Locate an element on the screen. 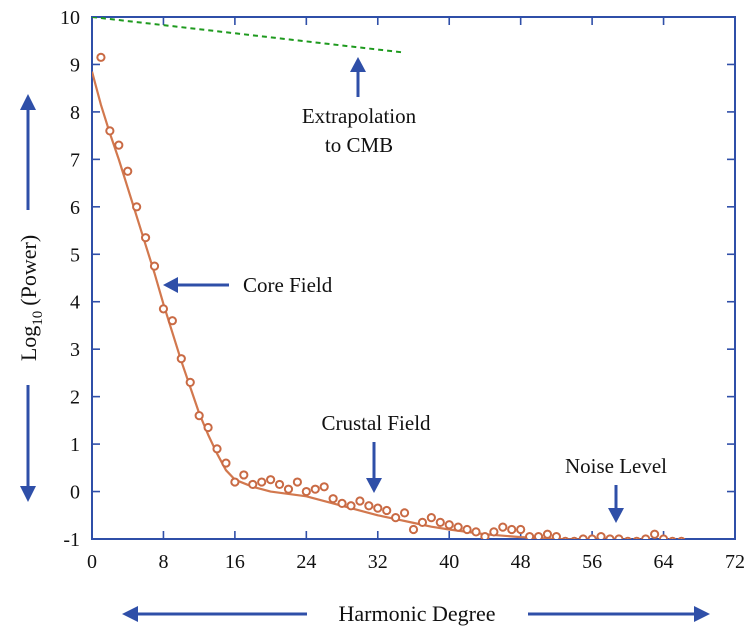 The width and height of the screenshot is (750, 631). x-tick-label: 32 is located at coordinates (378, 562).